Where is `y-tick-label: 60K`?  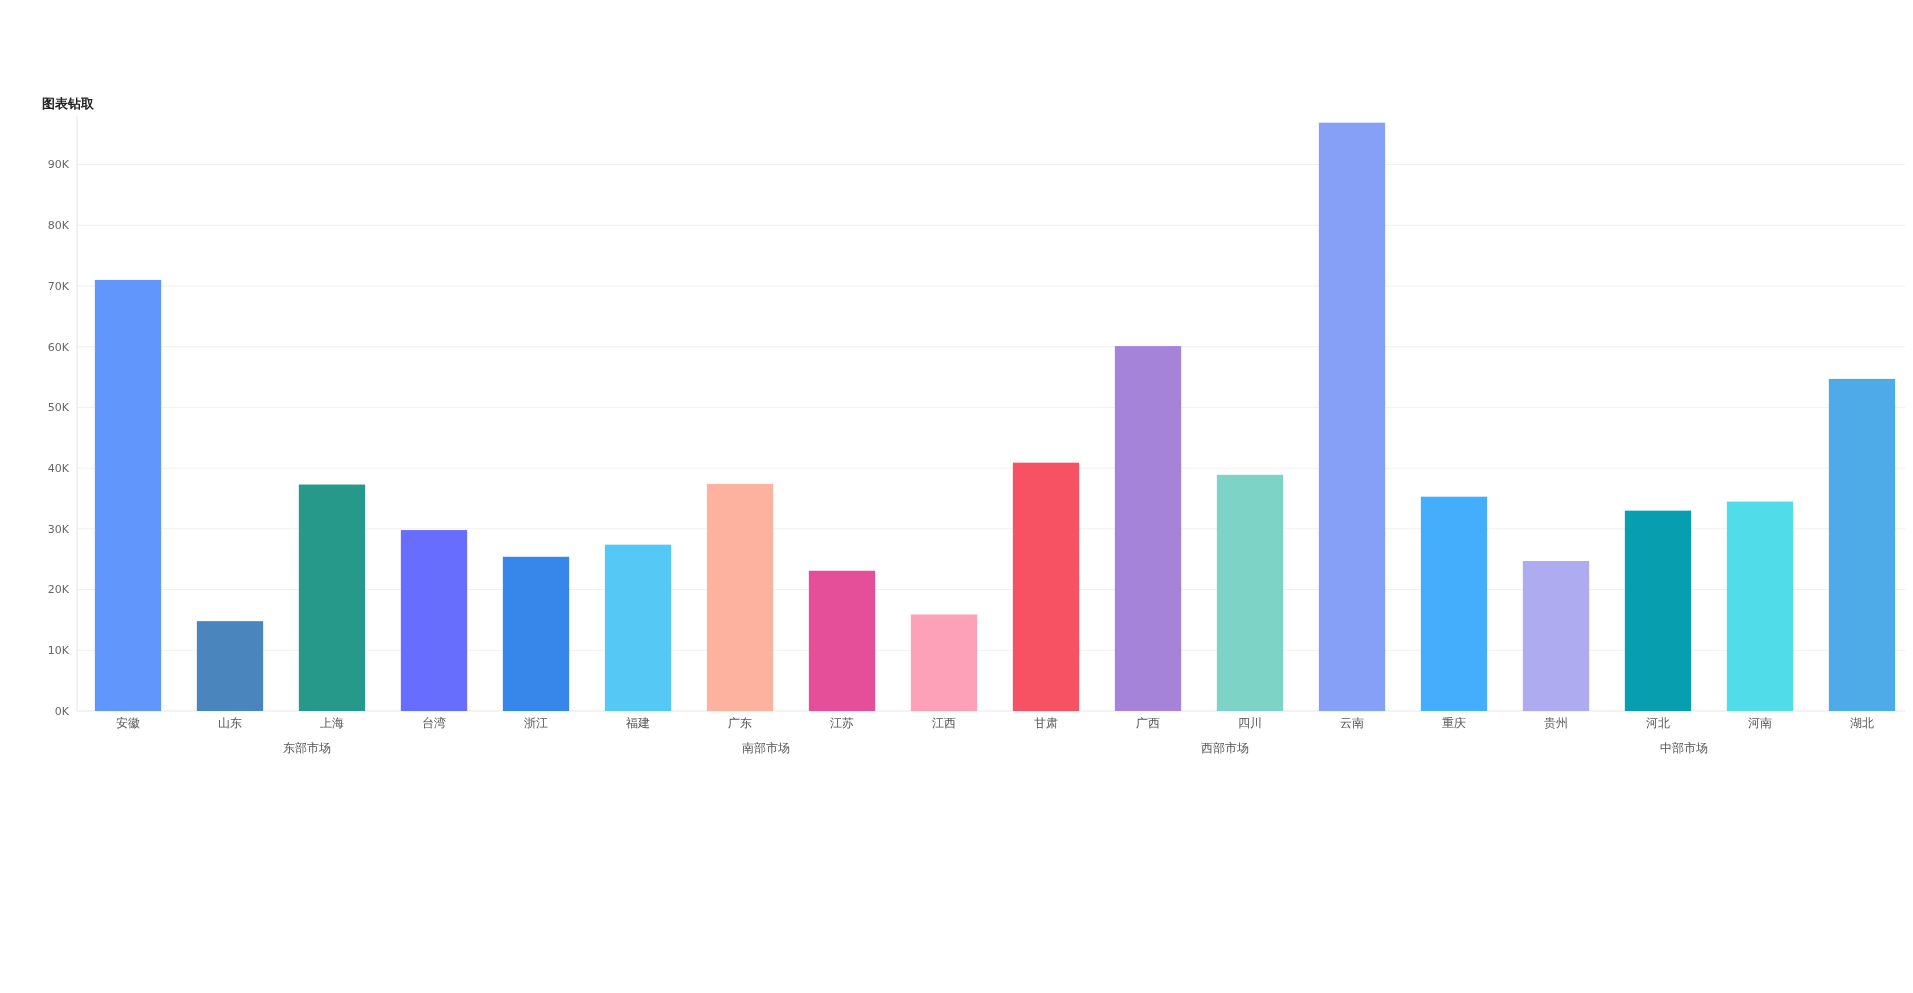 y-tick-label: 60K is located at coordinates (58, 347).